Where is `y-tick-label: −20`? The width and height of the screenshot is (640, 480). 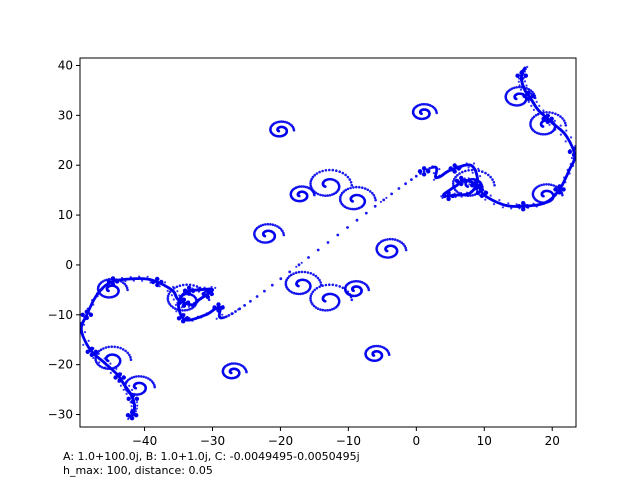 y-tick-label: −20 is located at coordinates (60, 365).